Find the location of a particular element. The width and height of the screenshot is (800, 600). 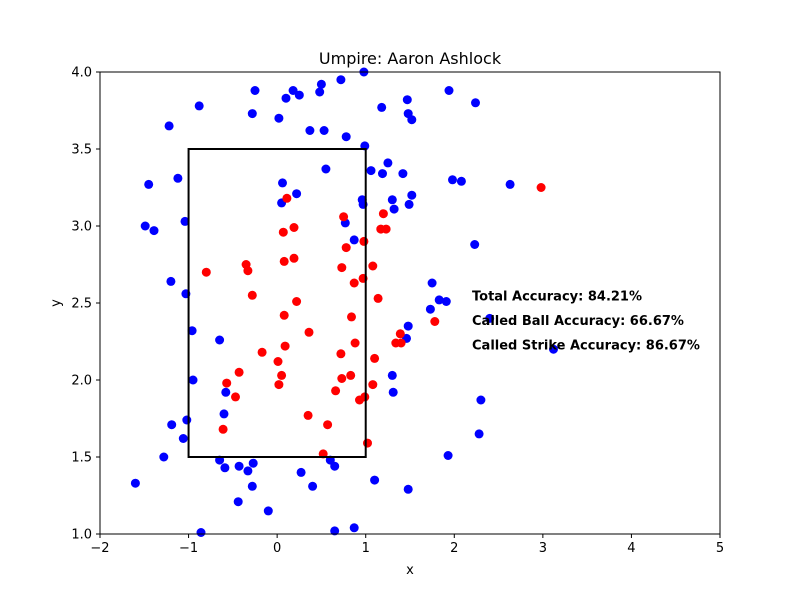

x-tick-label: 5 is located at coordinates (720, 548).